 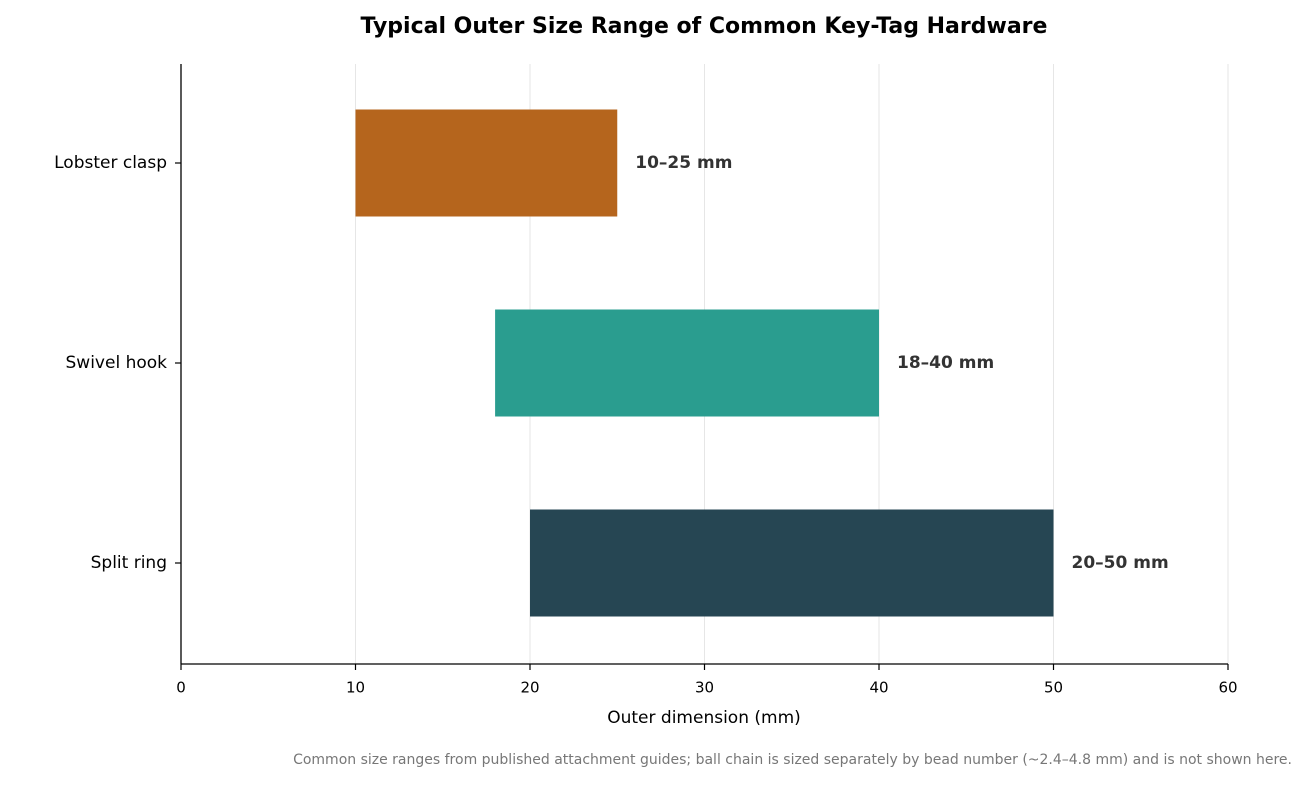 What do you see at coordinates (129, 563) in the screenshot?
I see `y-tick-label: Split ring` at bounding box center [129, 563].